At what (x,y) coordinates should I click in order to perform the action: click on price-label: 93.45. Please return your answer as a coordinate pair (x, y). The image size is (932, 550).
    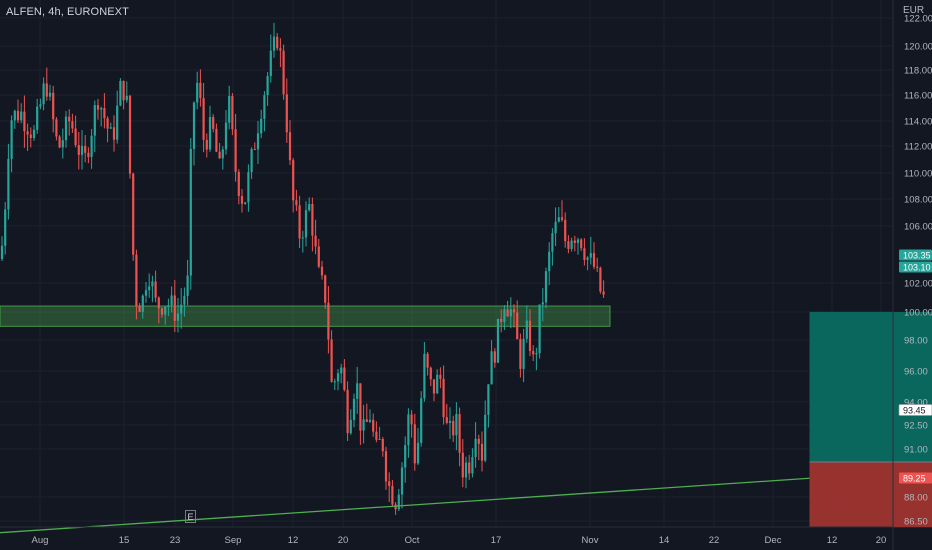
    Looking at the image, I should click on (914, 410).